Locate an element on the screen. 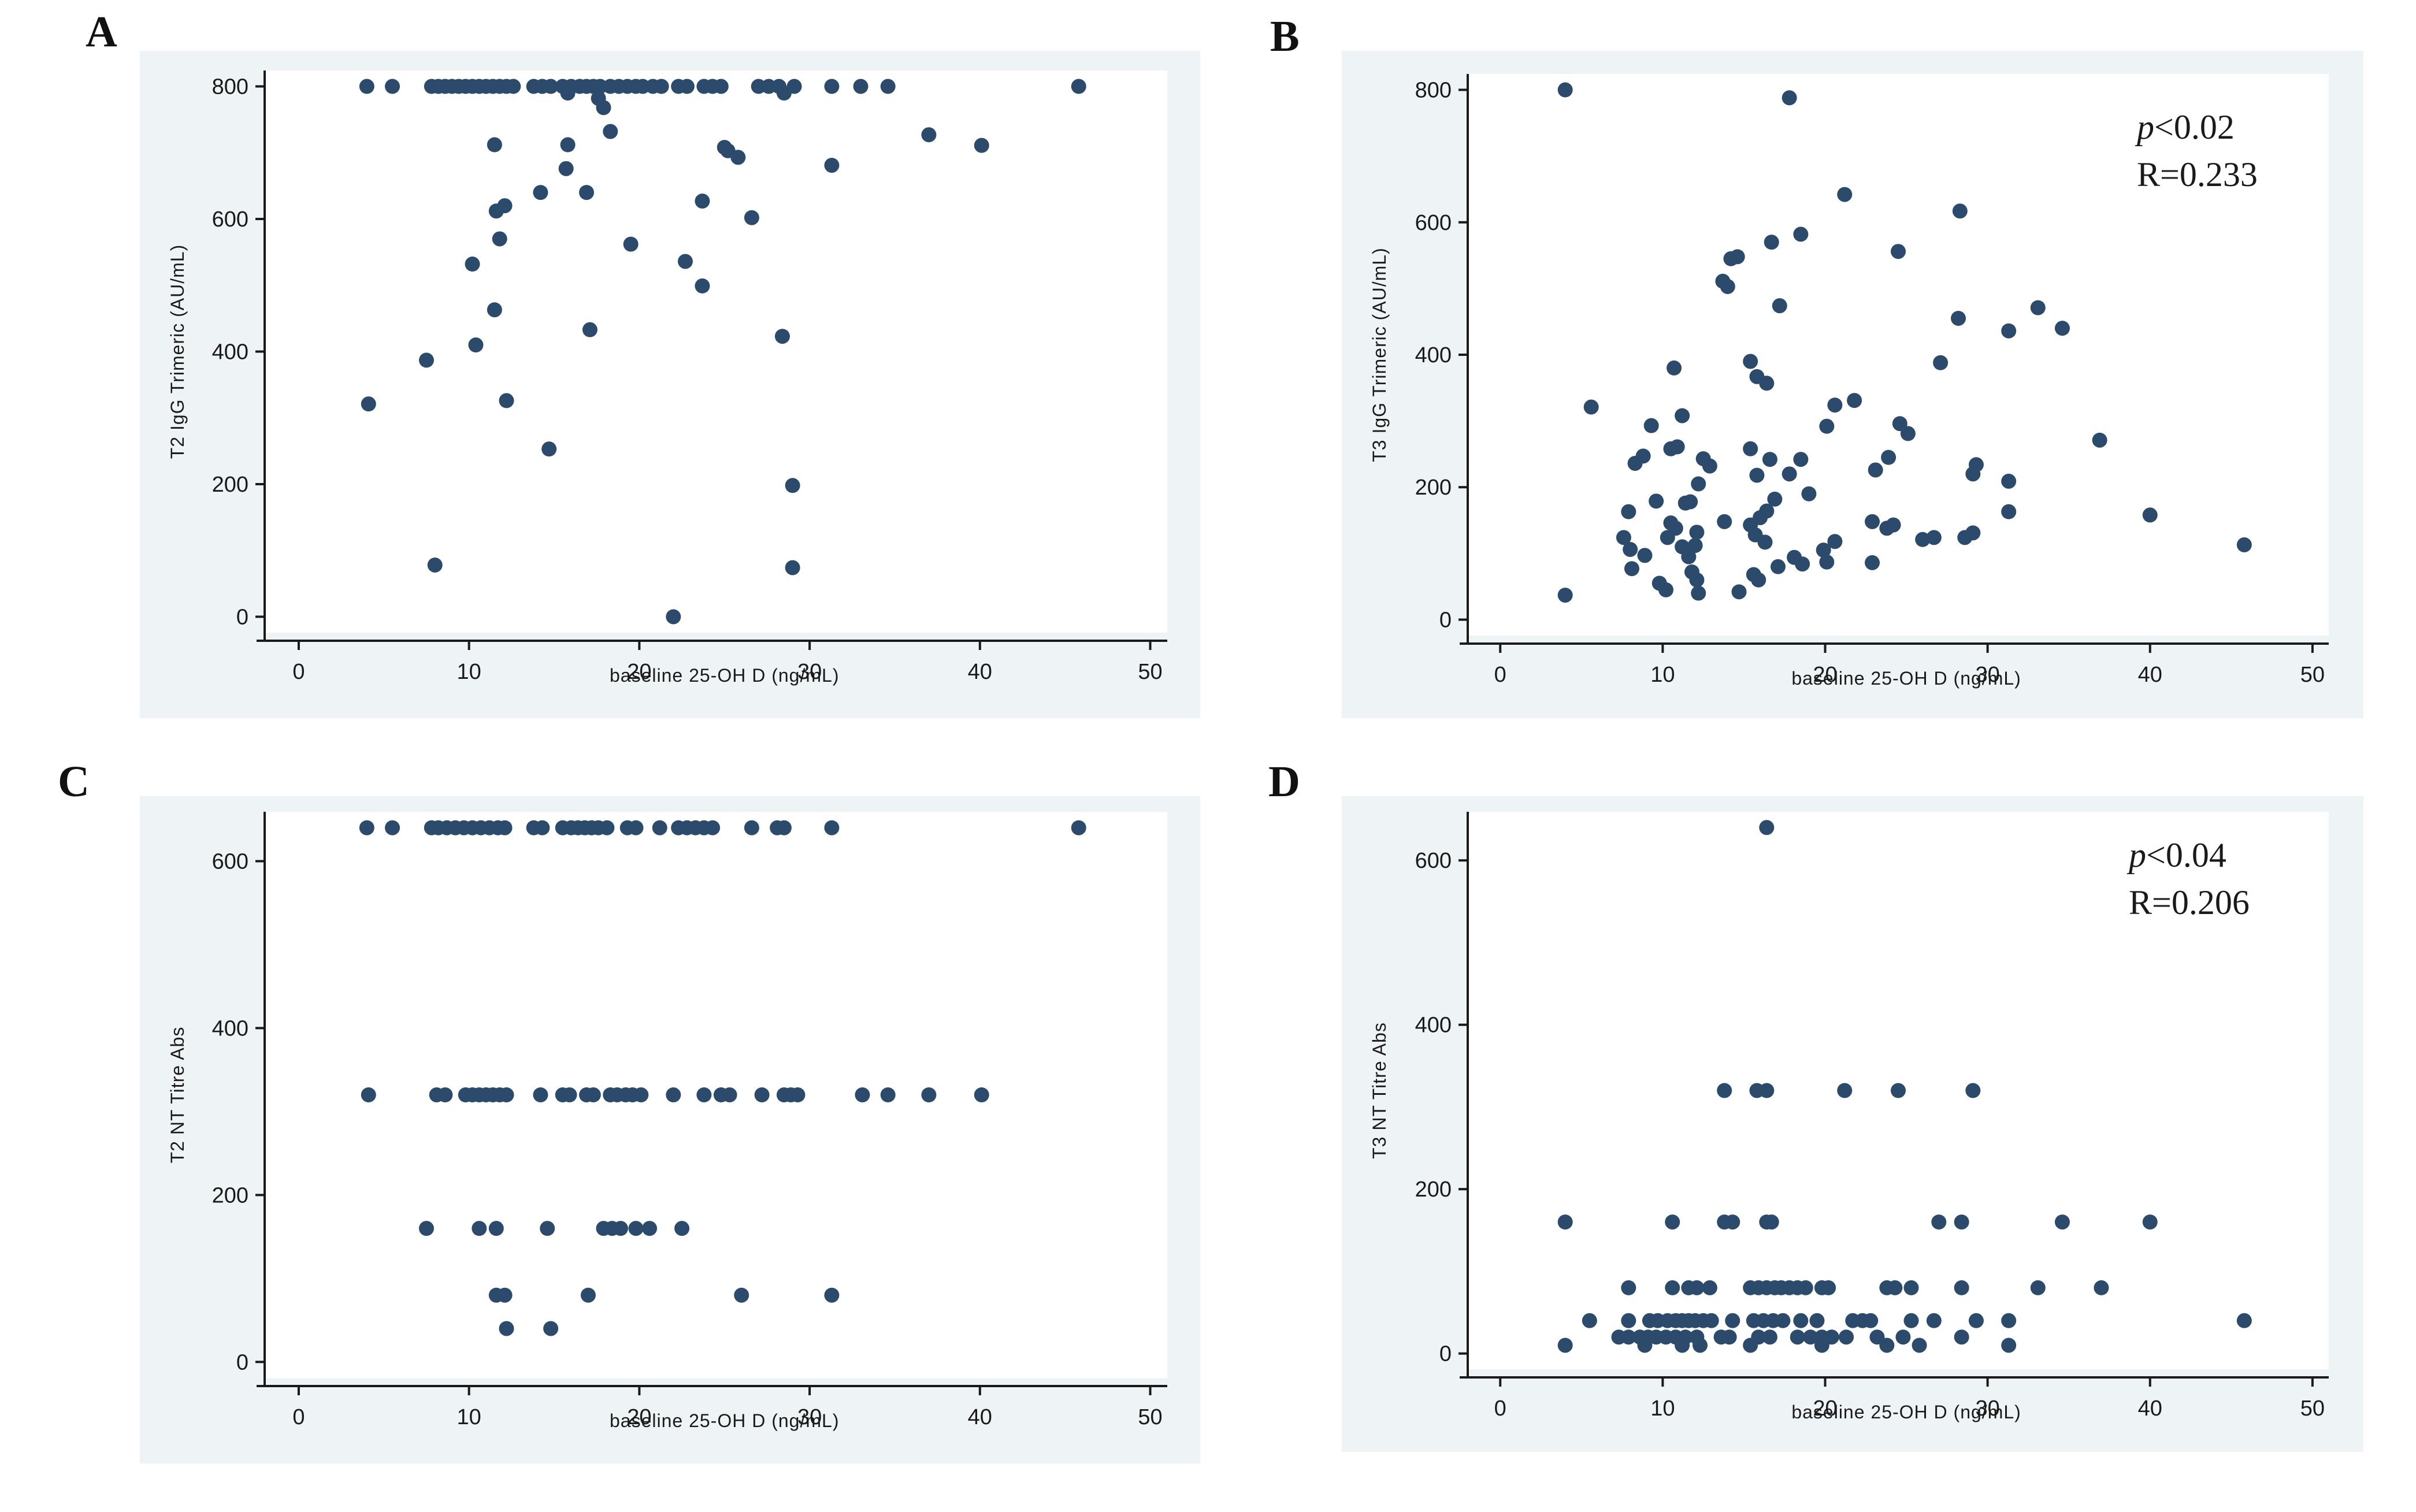 The image size is (2416, 1512). panel-b-y-tick-label: 0 is located at coordinates (1446, 620).